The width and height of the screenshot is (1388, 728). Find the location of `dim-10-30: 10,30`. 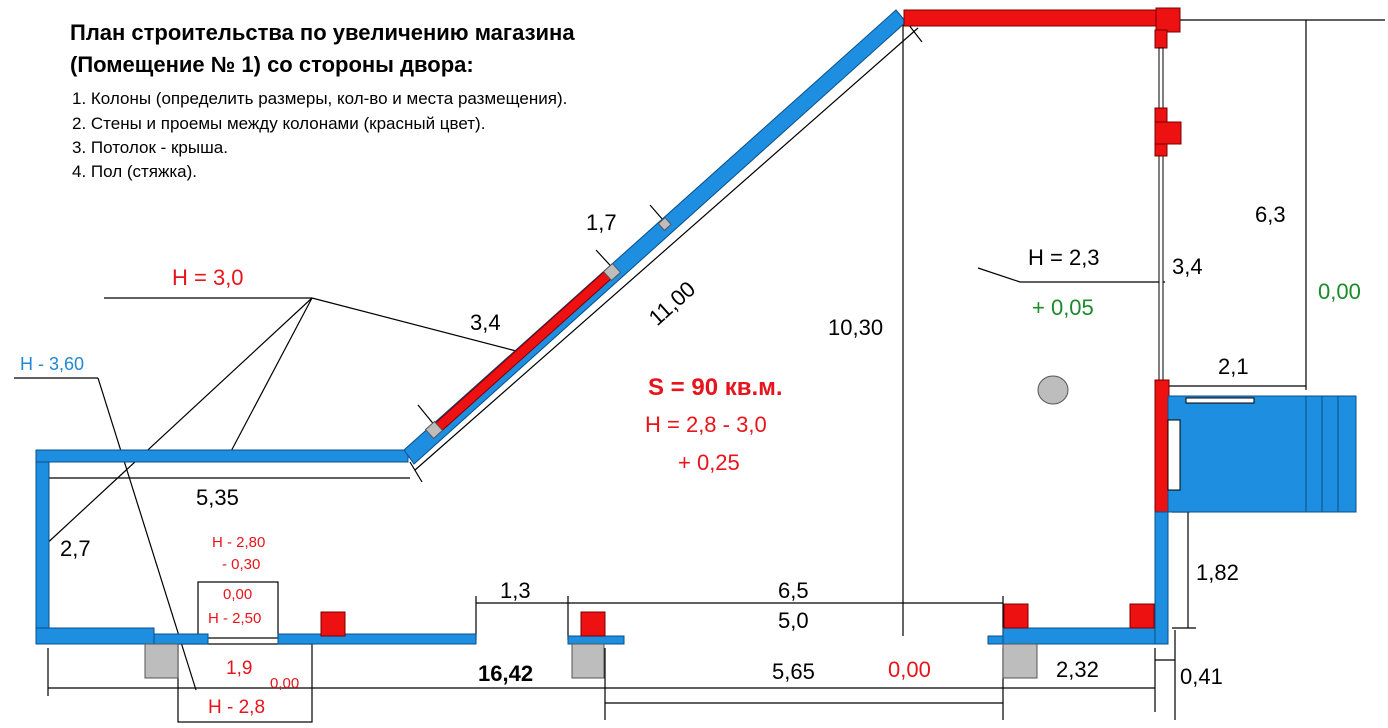

dim-10-30: 10,30 is located at coordinates (855, 327).